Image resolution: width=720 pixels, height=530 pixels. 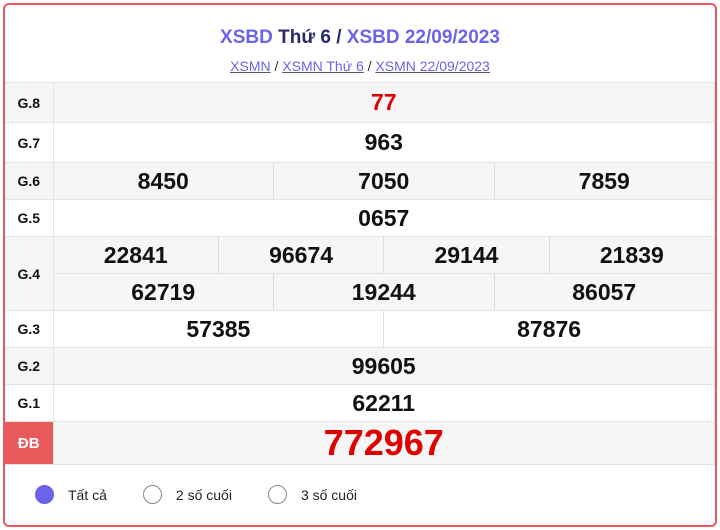 What do you see at coordinates (87, 494) in the screenshot?
I see `filter-label: Tất cả` at bounding box center [87, 494].